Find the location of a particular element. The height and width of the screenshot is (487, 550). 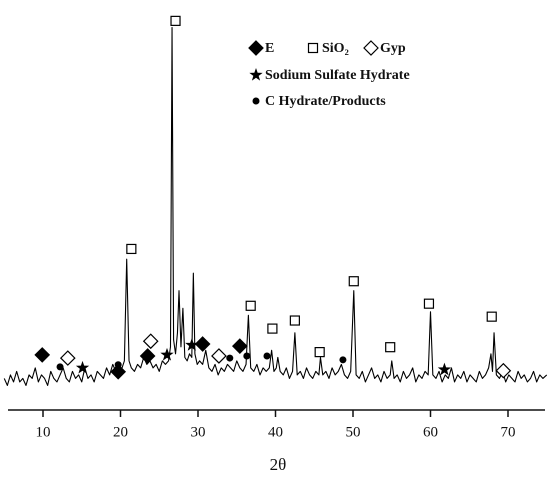

legend-label: Gyp is located at coordinates (393, 48).